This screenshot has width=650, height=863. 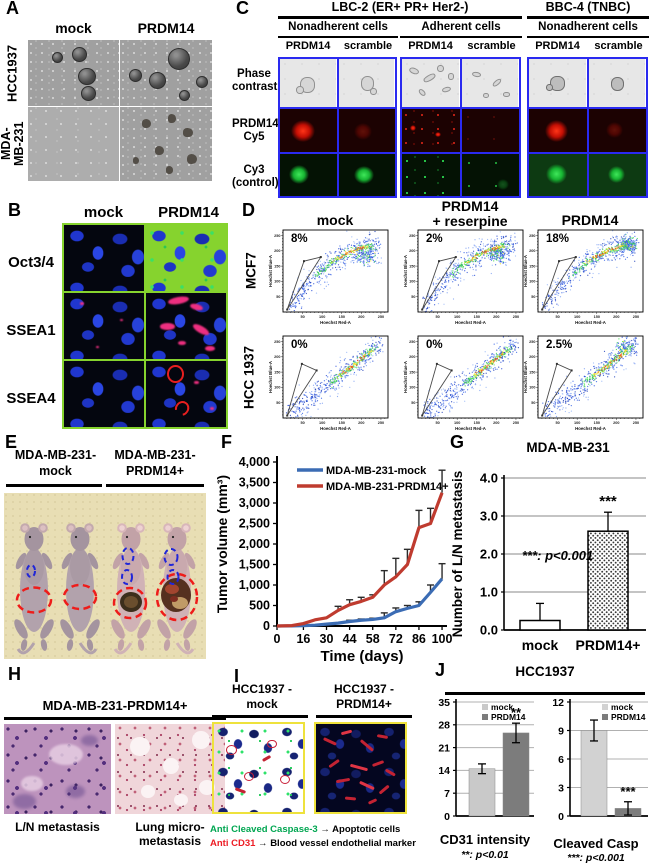 I want to click on panel-e-col-mock: MDA-MB-231- mock, so click(x=55, y=463).